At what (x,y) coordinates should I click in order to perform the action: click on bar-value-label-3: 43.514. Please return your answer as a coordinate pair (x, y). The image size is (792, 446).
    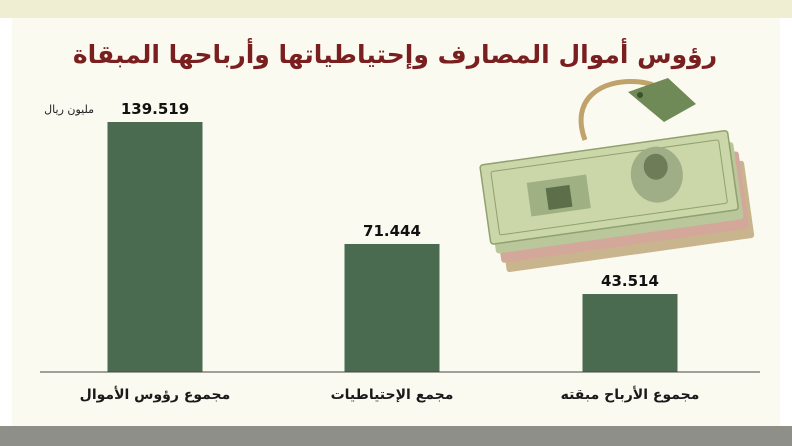
    Looking at the image, I should click on (630, 281).